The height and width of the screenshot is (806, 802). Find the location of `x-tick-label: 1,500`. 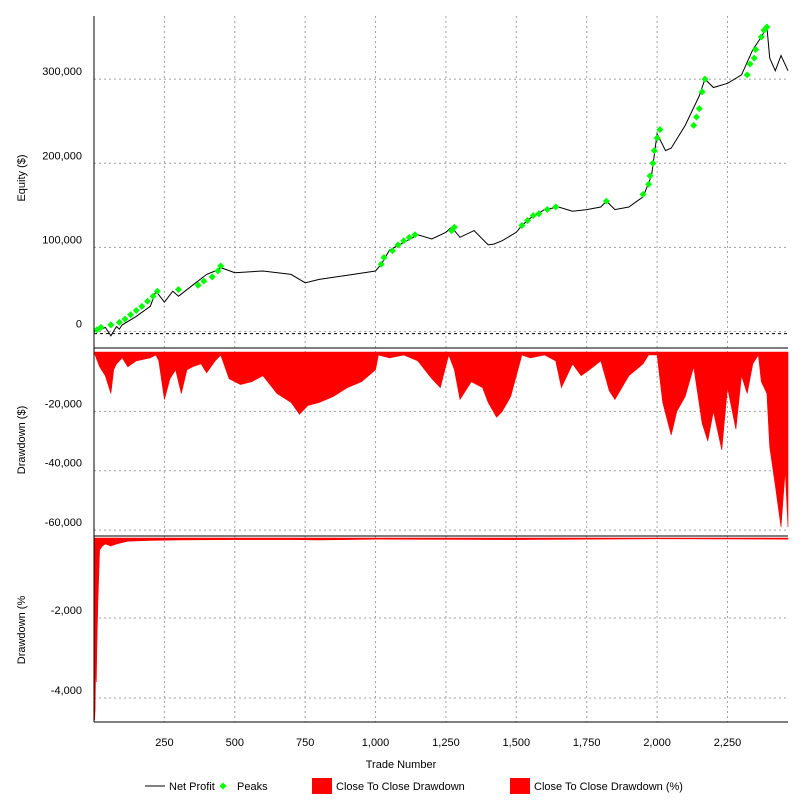

x-tick-label: 1,500 is located at coordinates (517, 743).